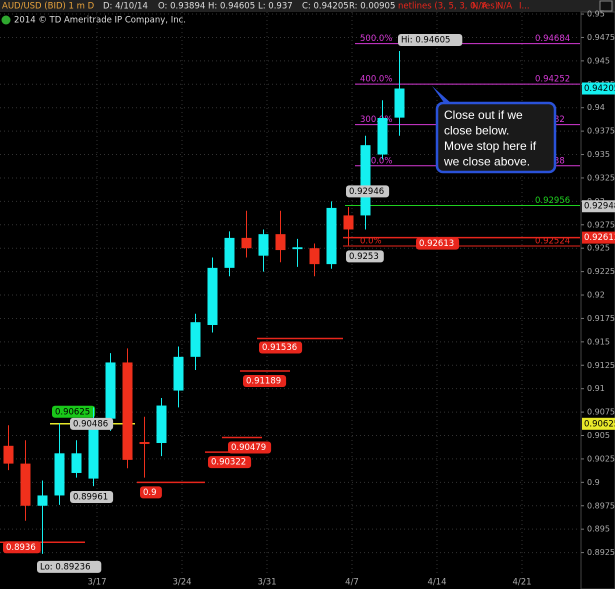 Image resolution: width=615 pixels, height=589 pixels. I want to click on price-tag-label: 0.92948, so click(599, 207).